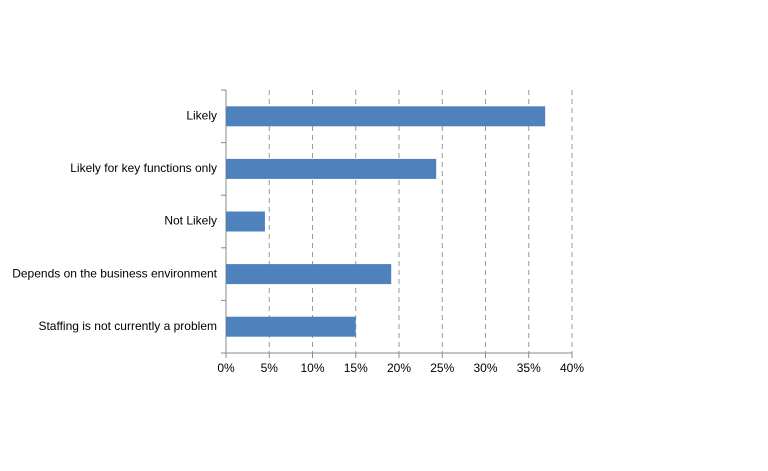 This screenshot has width=768, height=471. What do you see at coordinates (312, 368) in the screenshot?
I see `x-tick-label: 10%` at bounding box center [312, 368].